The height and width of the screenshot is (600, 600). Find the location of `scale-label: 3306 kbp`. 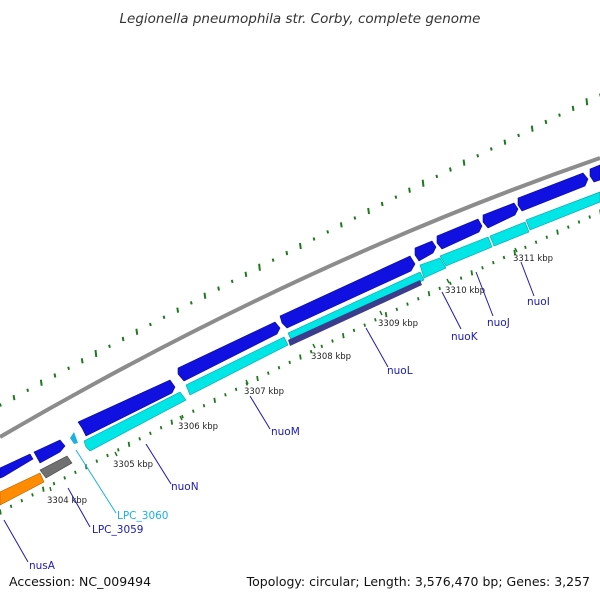

scale-label: 3306 kbp is located at coordinates (198, 427).